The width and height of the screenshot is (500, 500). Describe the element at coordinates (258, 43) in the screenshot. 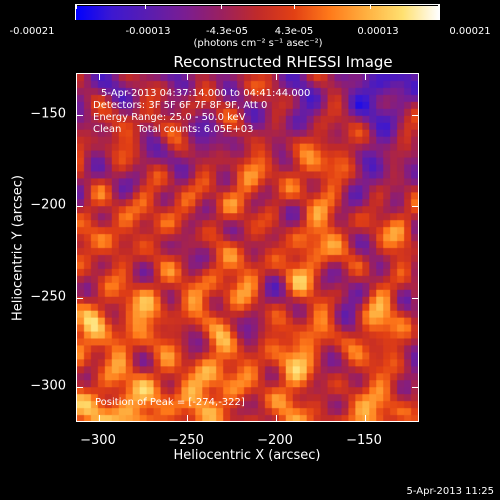

I see `colorbar-unit-label: (photons cm⁻² s⁻¹ asec⁻²)` at that location.